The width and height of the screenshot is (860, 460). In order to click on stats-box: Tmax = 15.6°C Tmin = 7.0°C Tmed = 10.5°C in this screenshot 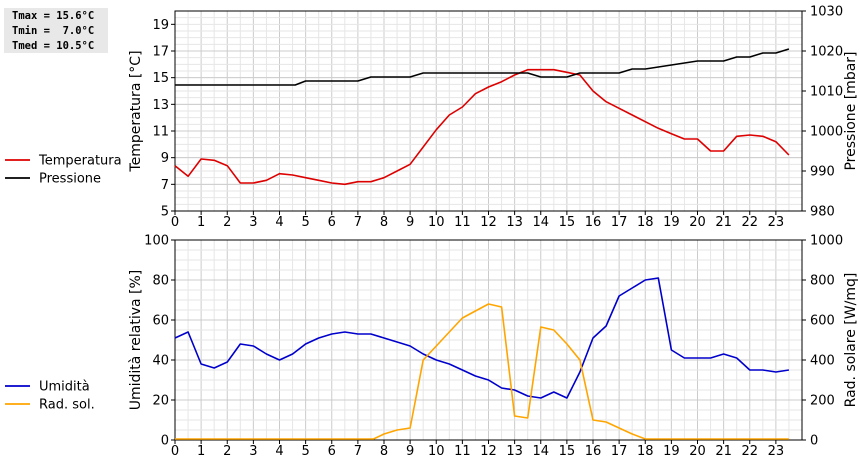, I will do `click(56, 30)`.